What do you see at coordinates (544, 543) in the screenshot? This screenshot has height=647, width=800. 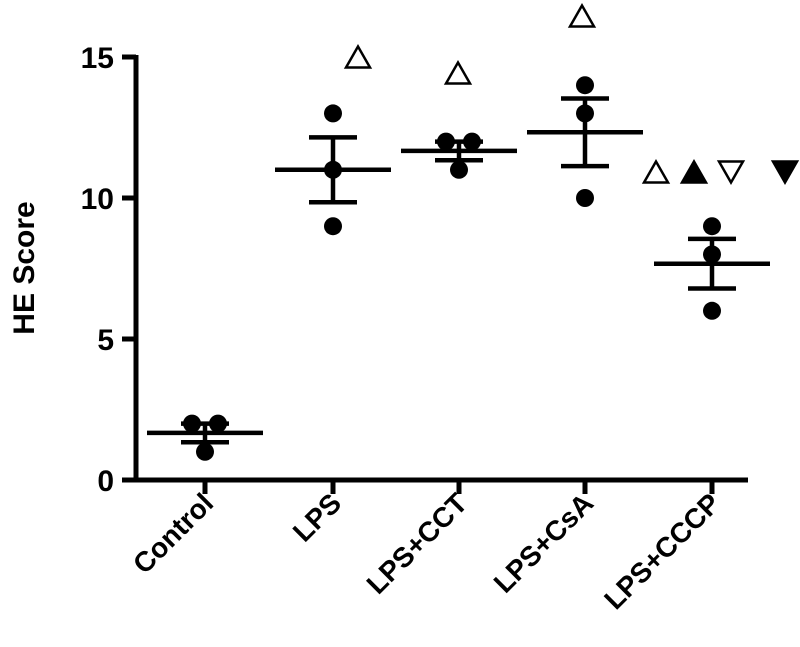 I see `x-tick-label: LPS+CsA` at bounding box center [544, 543].